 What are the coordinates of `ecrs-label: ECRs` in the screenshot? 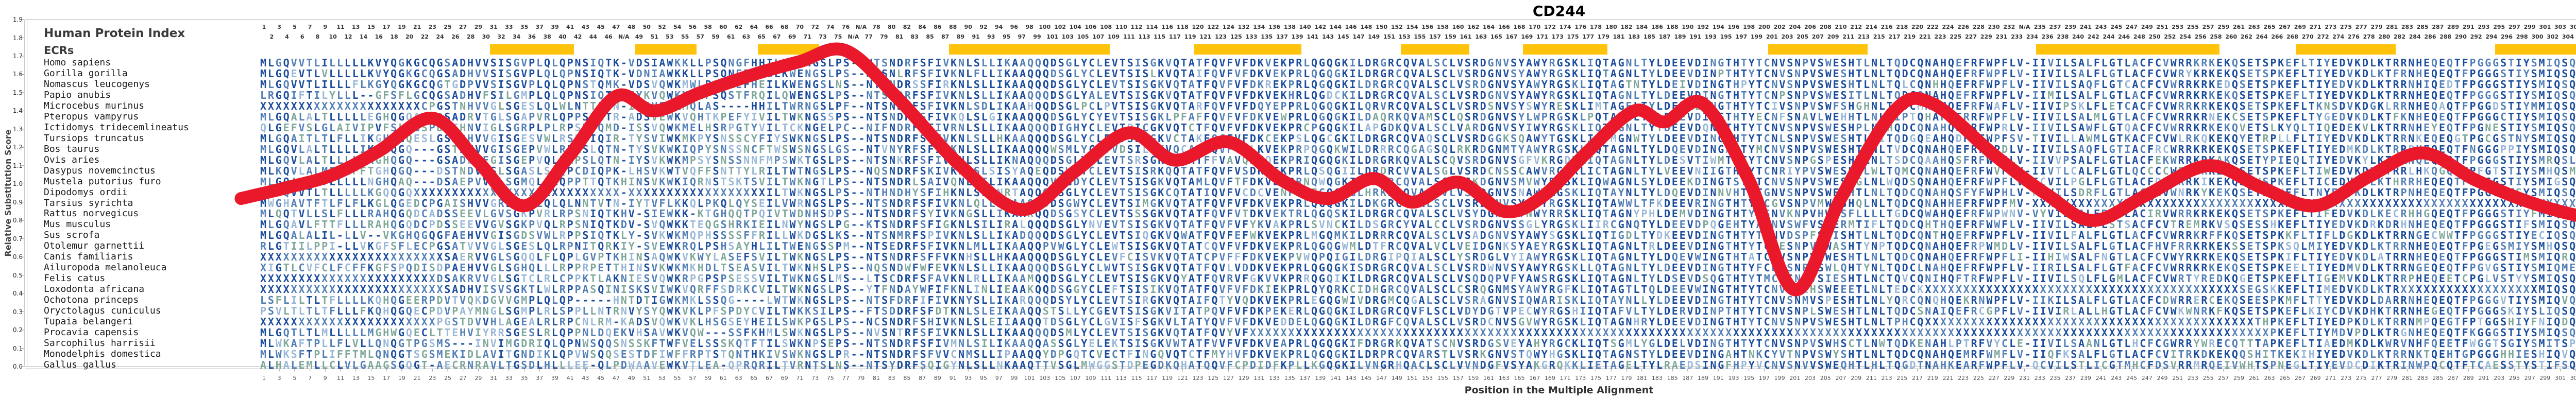 It's located at (59, 51).